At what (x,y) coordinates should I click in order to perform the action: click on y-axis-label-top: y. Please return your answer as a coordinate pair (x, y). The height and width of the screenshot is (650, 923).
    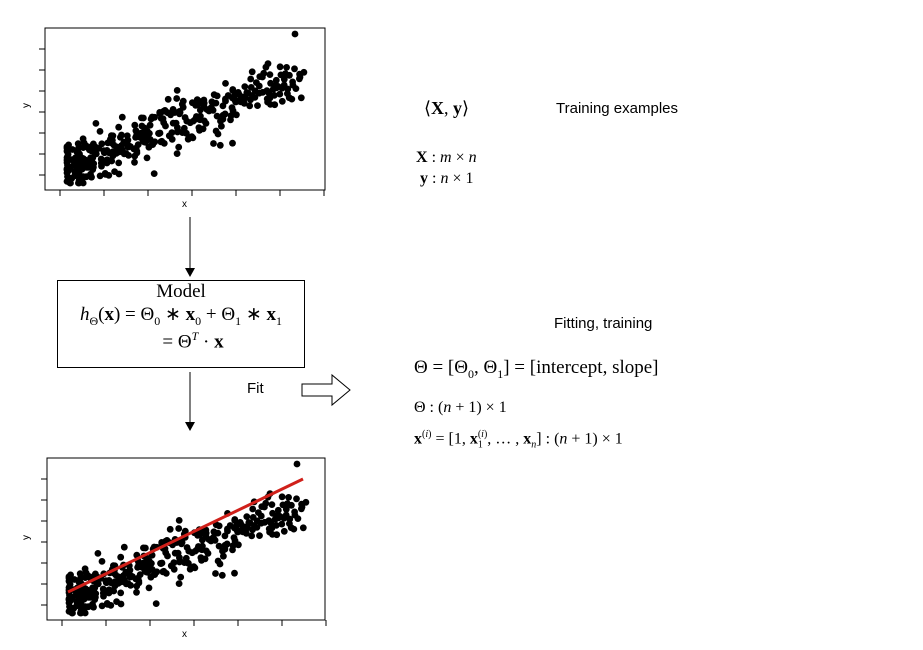
    Looking at the image, I should click on (26, 105).